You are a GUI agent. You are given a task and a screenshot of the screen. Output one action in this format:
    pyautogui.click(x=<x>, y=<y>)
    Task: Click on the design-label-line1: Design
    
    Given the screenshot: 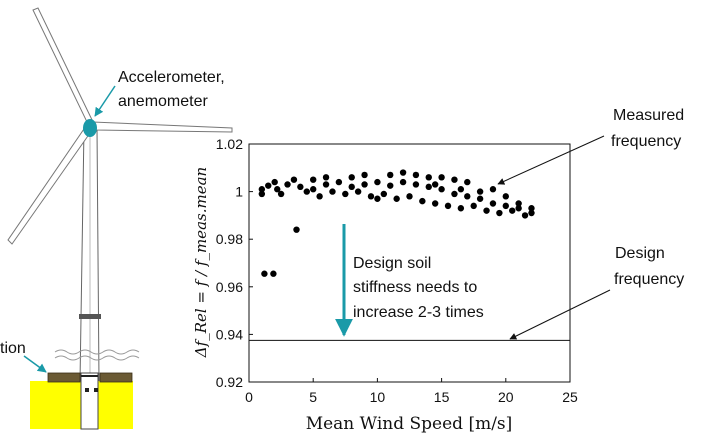 What is the action you would take?
    pyautogui.click(x=640, y=253)
    